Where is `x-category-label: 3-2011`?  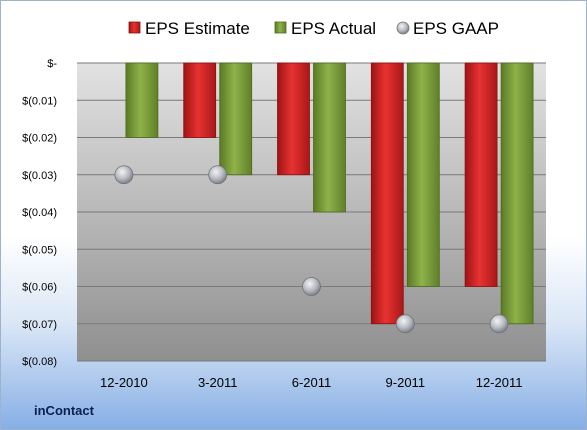
x-category-label: 3-2011 is located at coordinates (218, 382).